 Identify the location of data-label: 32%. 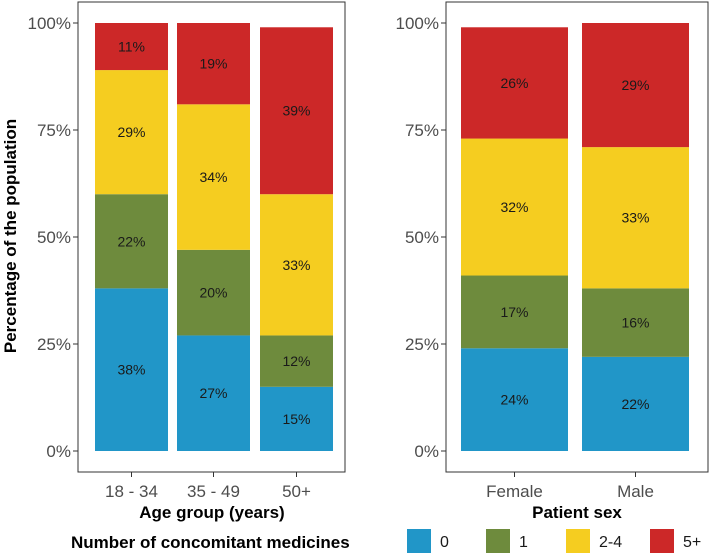
(514, 207).